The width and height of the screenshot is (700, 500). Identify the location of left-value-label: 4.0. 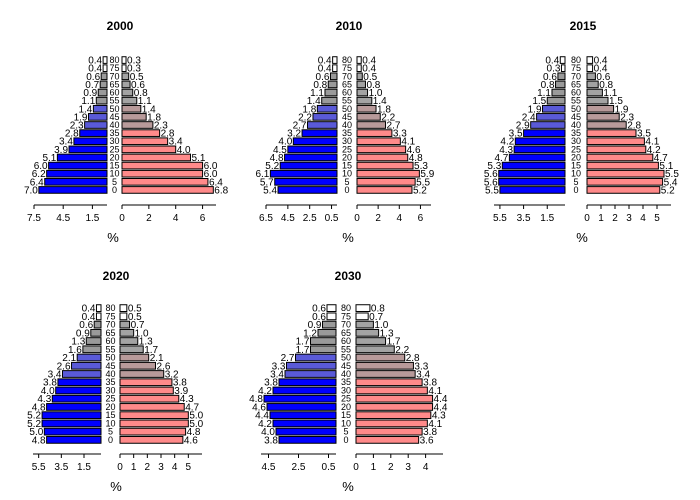
(285, 142).